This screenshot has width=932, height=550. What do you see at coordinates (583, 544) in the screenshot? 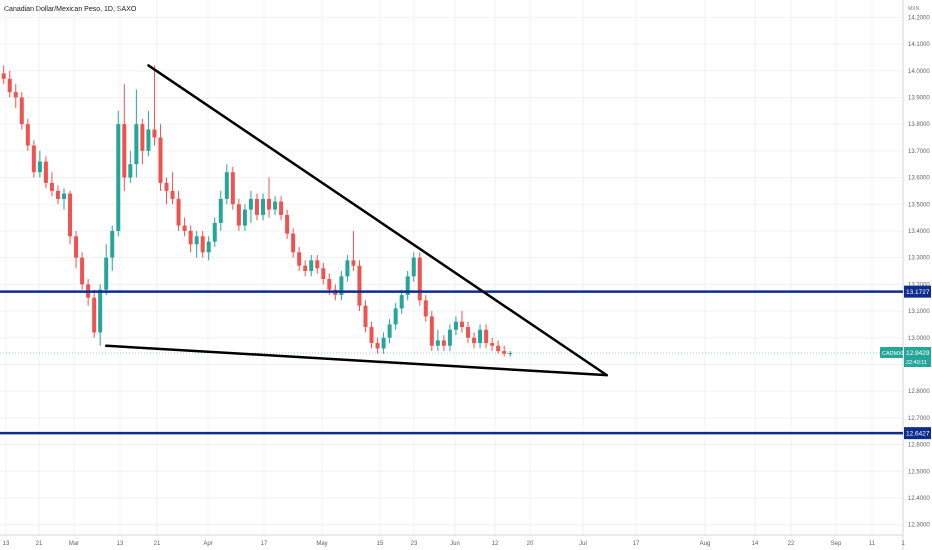
I see `x-tick-label: Jul` at bounding box center [583, 544].